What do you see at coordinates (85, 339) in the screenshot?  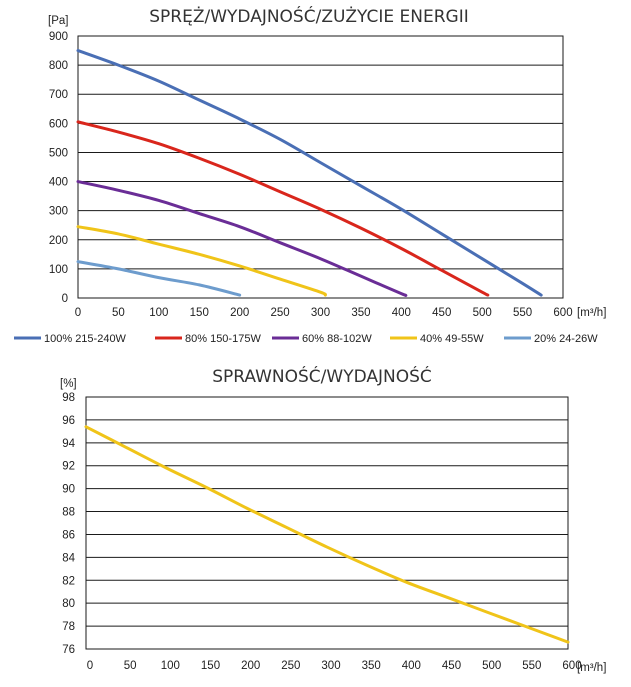 I see `legend-item-label: 100% 215-240W` at bounding box center [85, 339].